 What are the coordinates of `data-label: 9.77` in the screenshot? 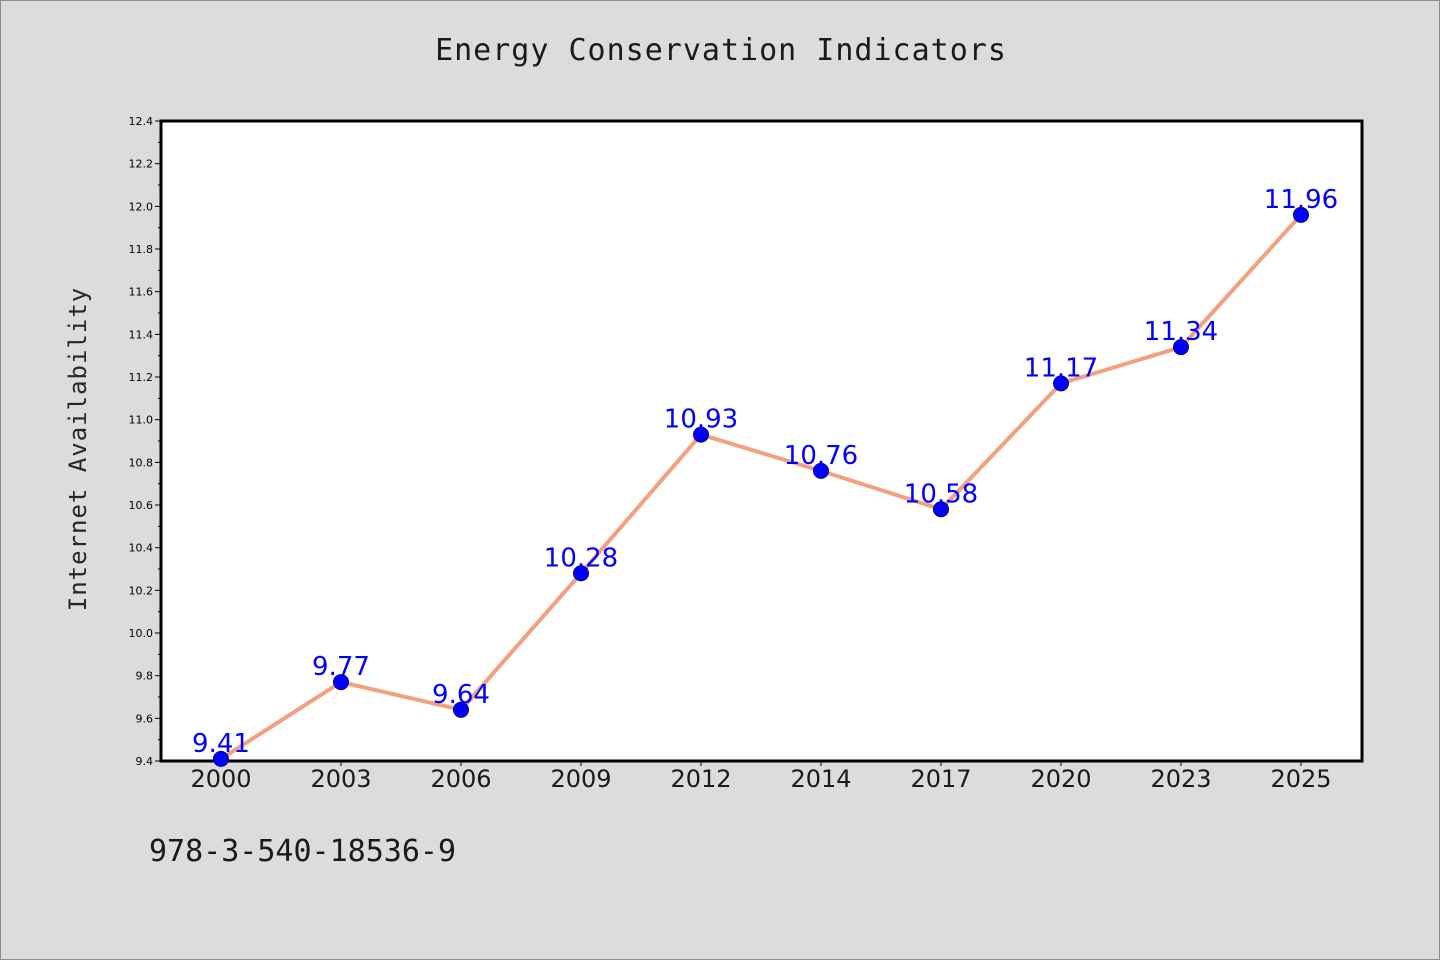 It's located at (341, 667).